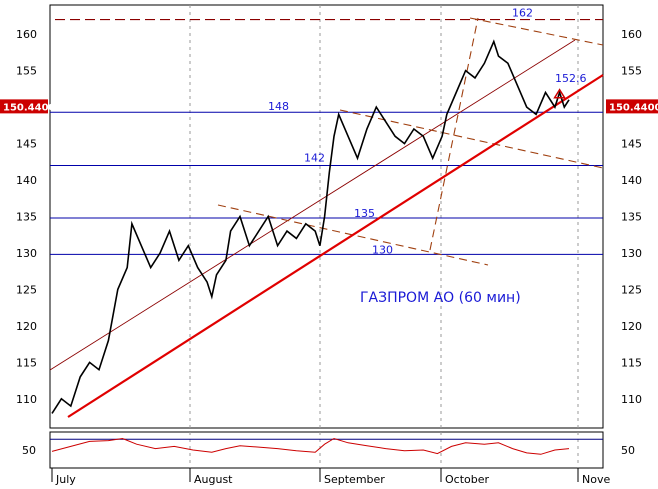  Describe the element at coordinates (631, 326) in the screenshot. I see `y-tick-right: 120` at that location.